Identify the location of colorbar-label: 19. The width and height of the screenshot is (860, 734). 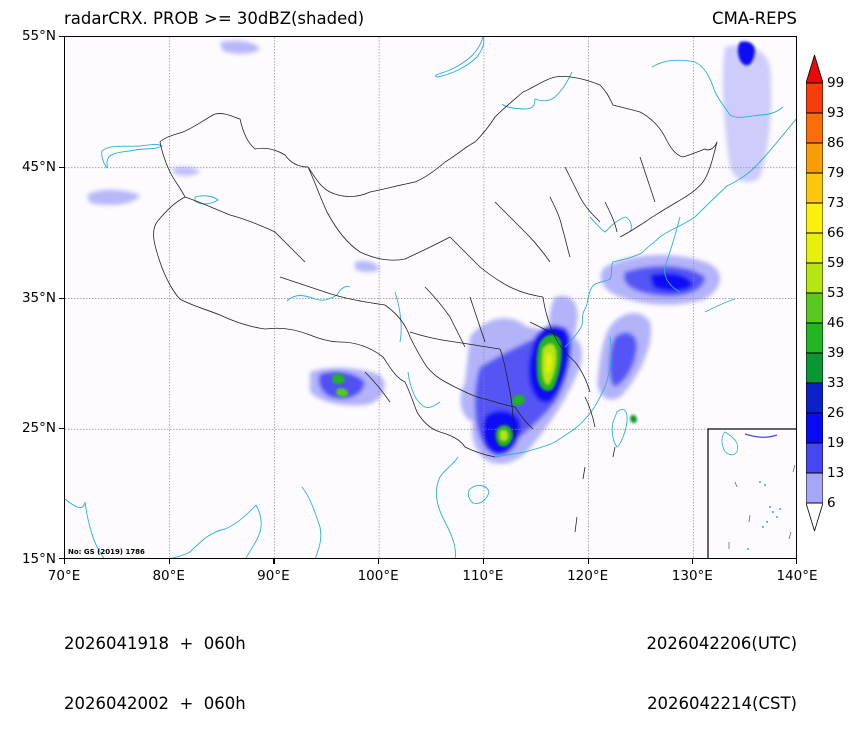
(836, 443).